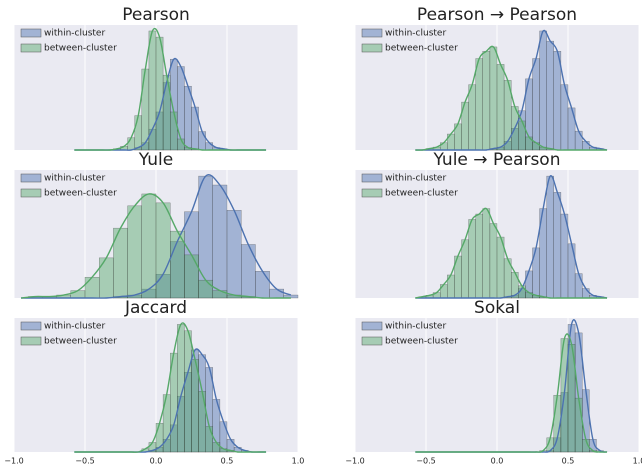 The width and height of the screenshot is (642, 468). What do you see at coordinates (156, 15) in the screenshot?
I see `panel-title: Pearson` at bounding box center [156, 15].